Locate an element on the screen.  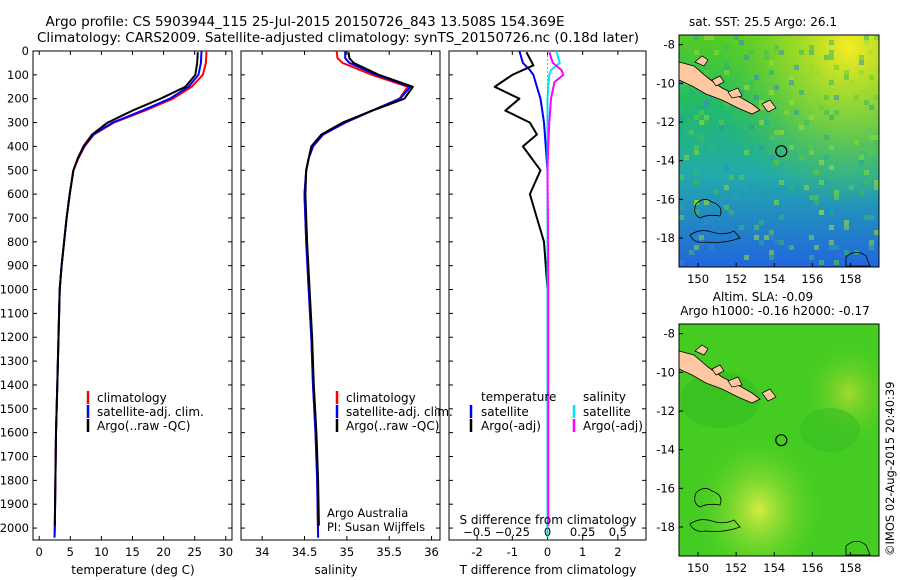
map-x-tick-label: 152 is located at coordinates (736, 279).